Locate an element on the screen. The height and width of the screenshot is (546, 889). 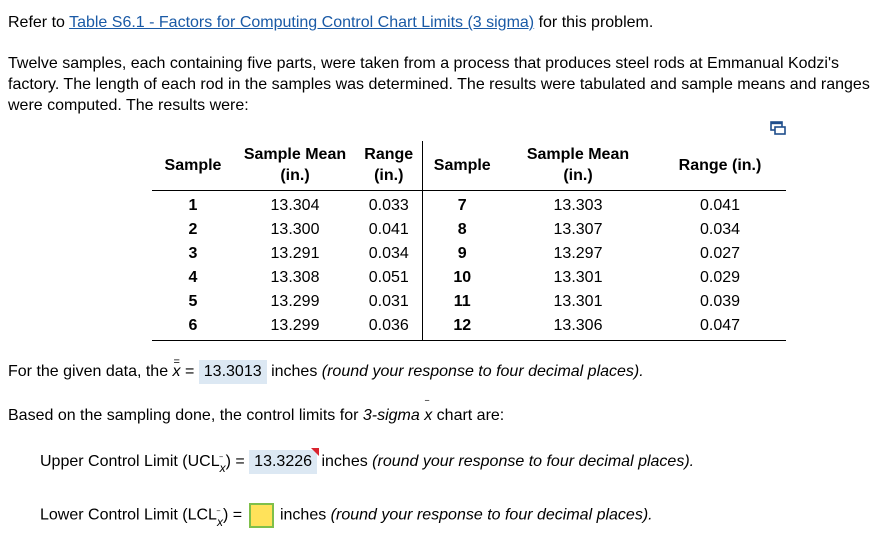
incorrect-flag-icon is located at coordinates (315, 452).